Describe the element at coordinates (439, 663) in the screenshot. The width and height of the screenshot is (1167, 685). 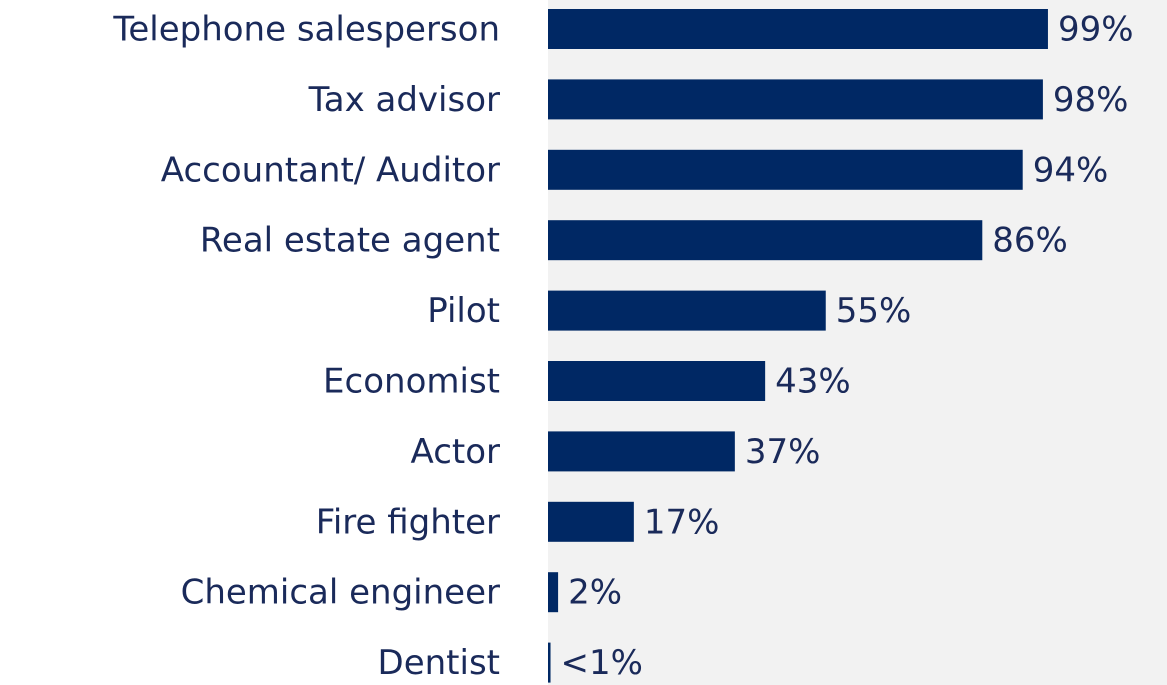
I see `category-label: Dentist` at that location.